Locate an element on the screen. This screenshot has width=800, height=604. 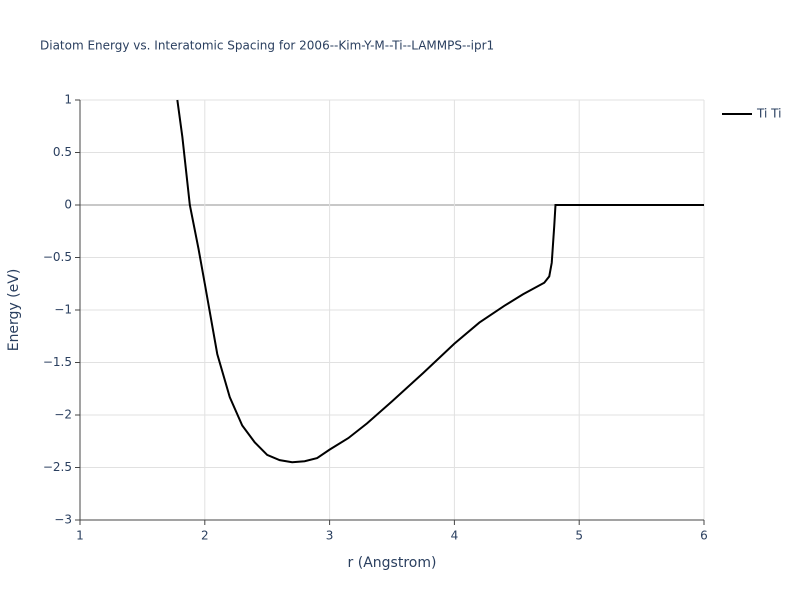
y-tick-label: −1 is located at coordinates (63, 310).